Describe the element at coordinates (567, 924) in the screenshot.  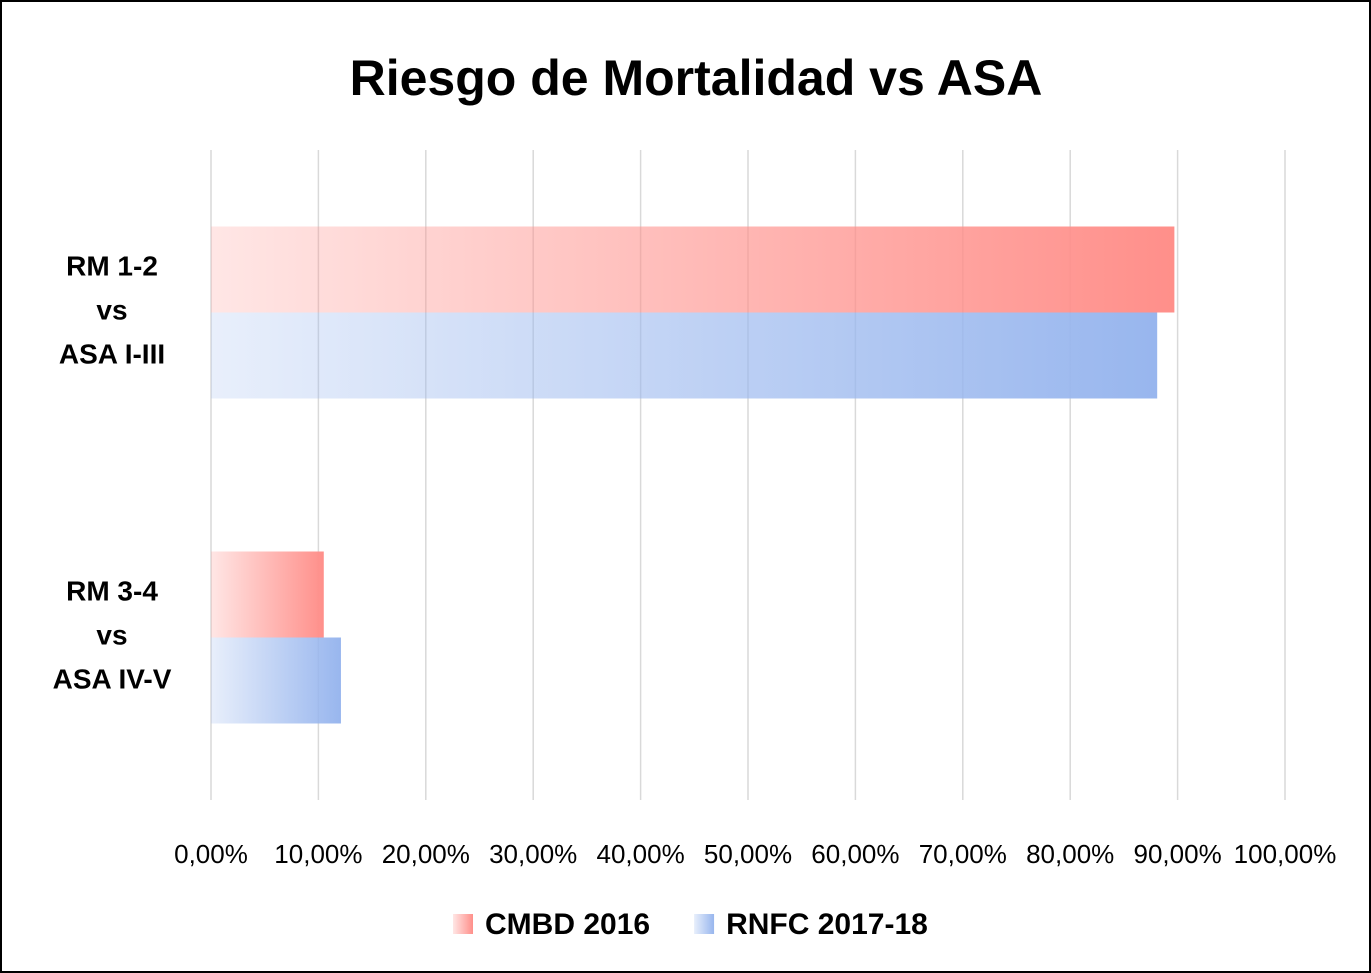
I see `legend-label: CMBD 2016` at that location.